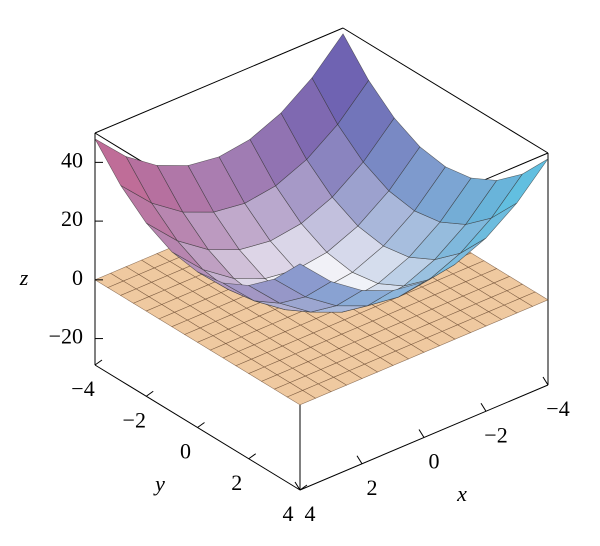 This screenshot has height=546, width=600. Describe the element at coordinates (288, 513) in the screenshot. I see `y-tick-label: 4` at that location.